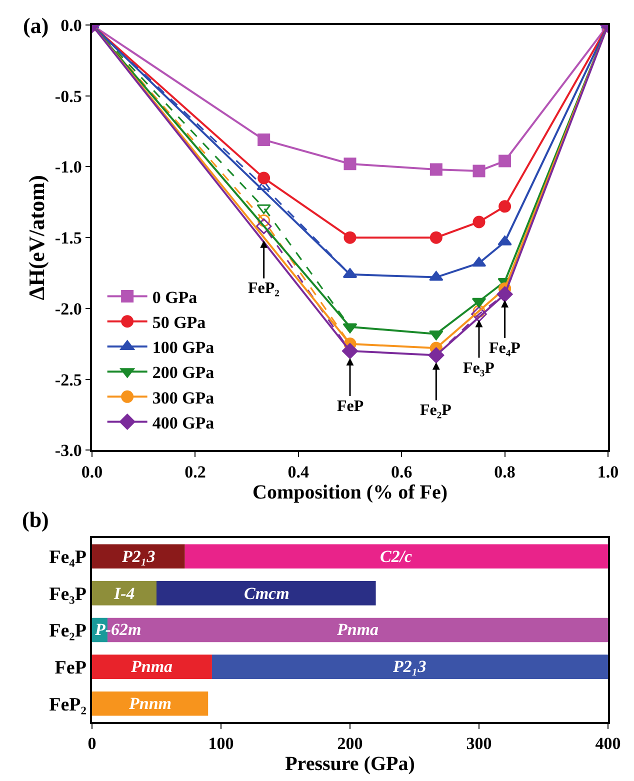 This screenshot has width=634, height=781. What do you see at coordinates (71, 25) in the screenshot?
I see `y-tick-label: 0.0` at bounding box center [71, 25].